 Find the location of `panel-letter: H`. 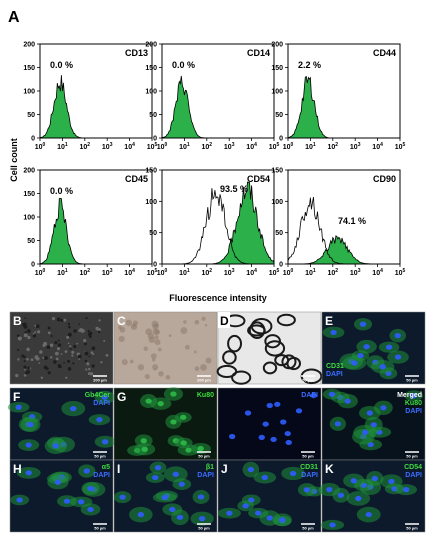

panel-letter: H is located at coordinates (17, 469).